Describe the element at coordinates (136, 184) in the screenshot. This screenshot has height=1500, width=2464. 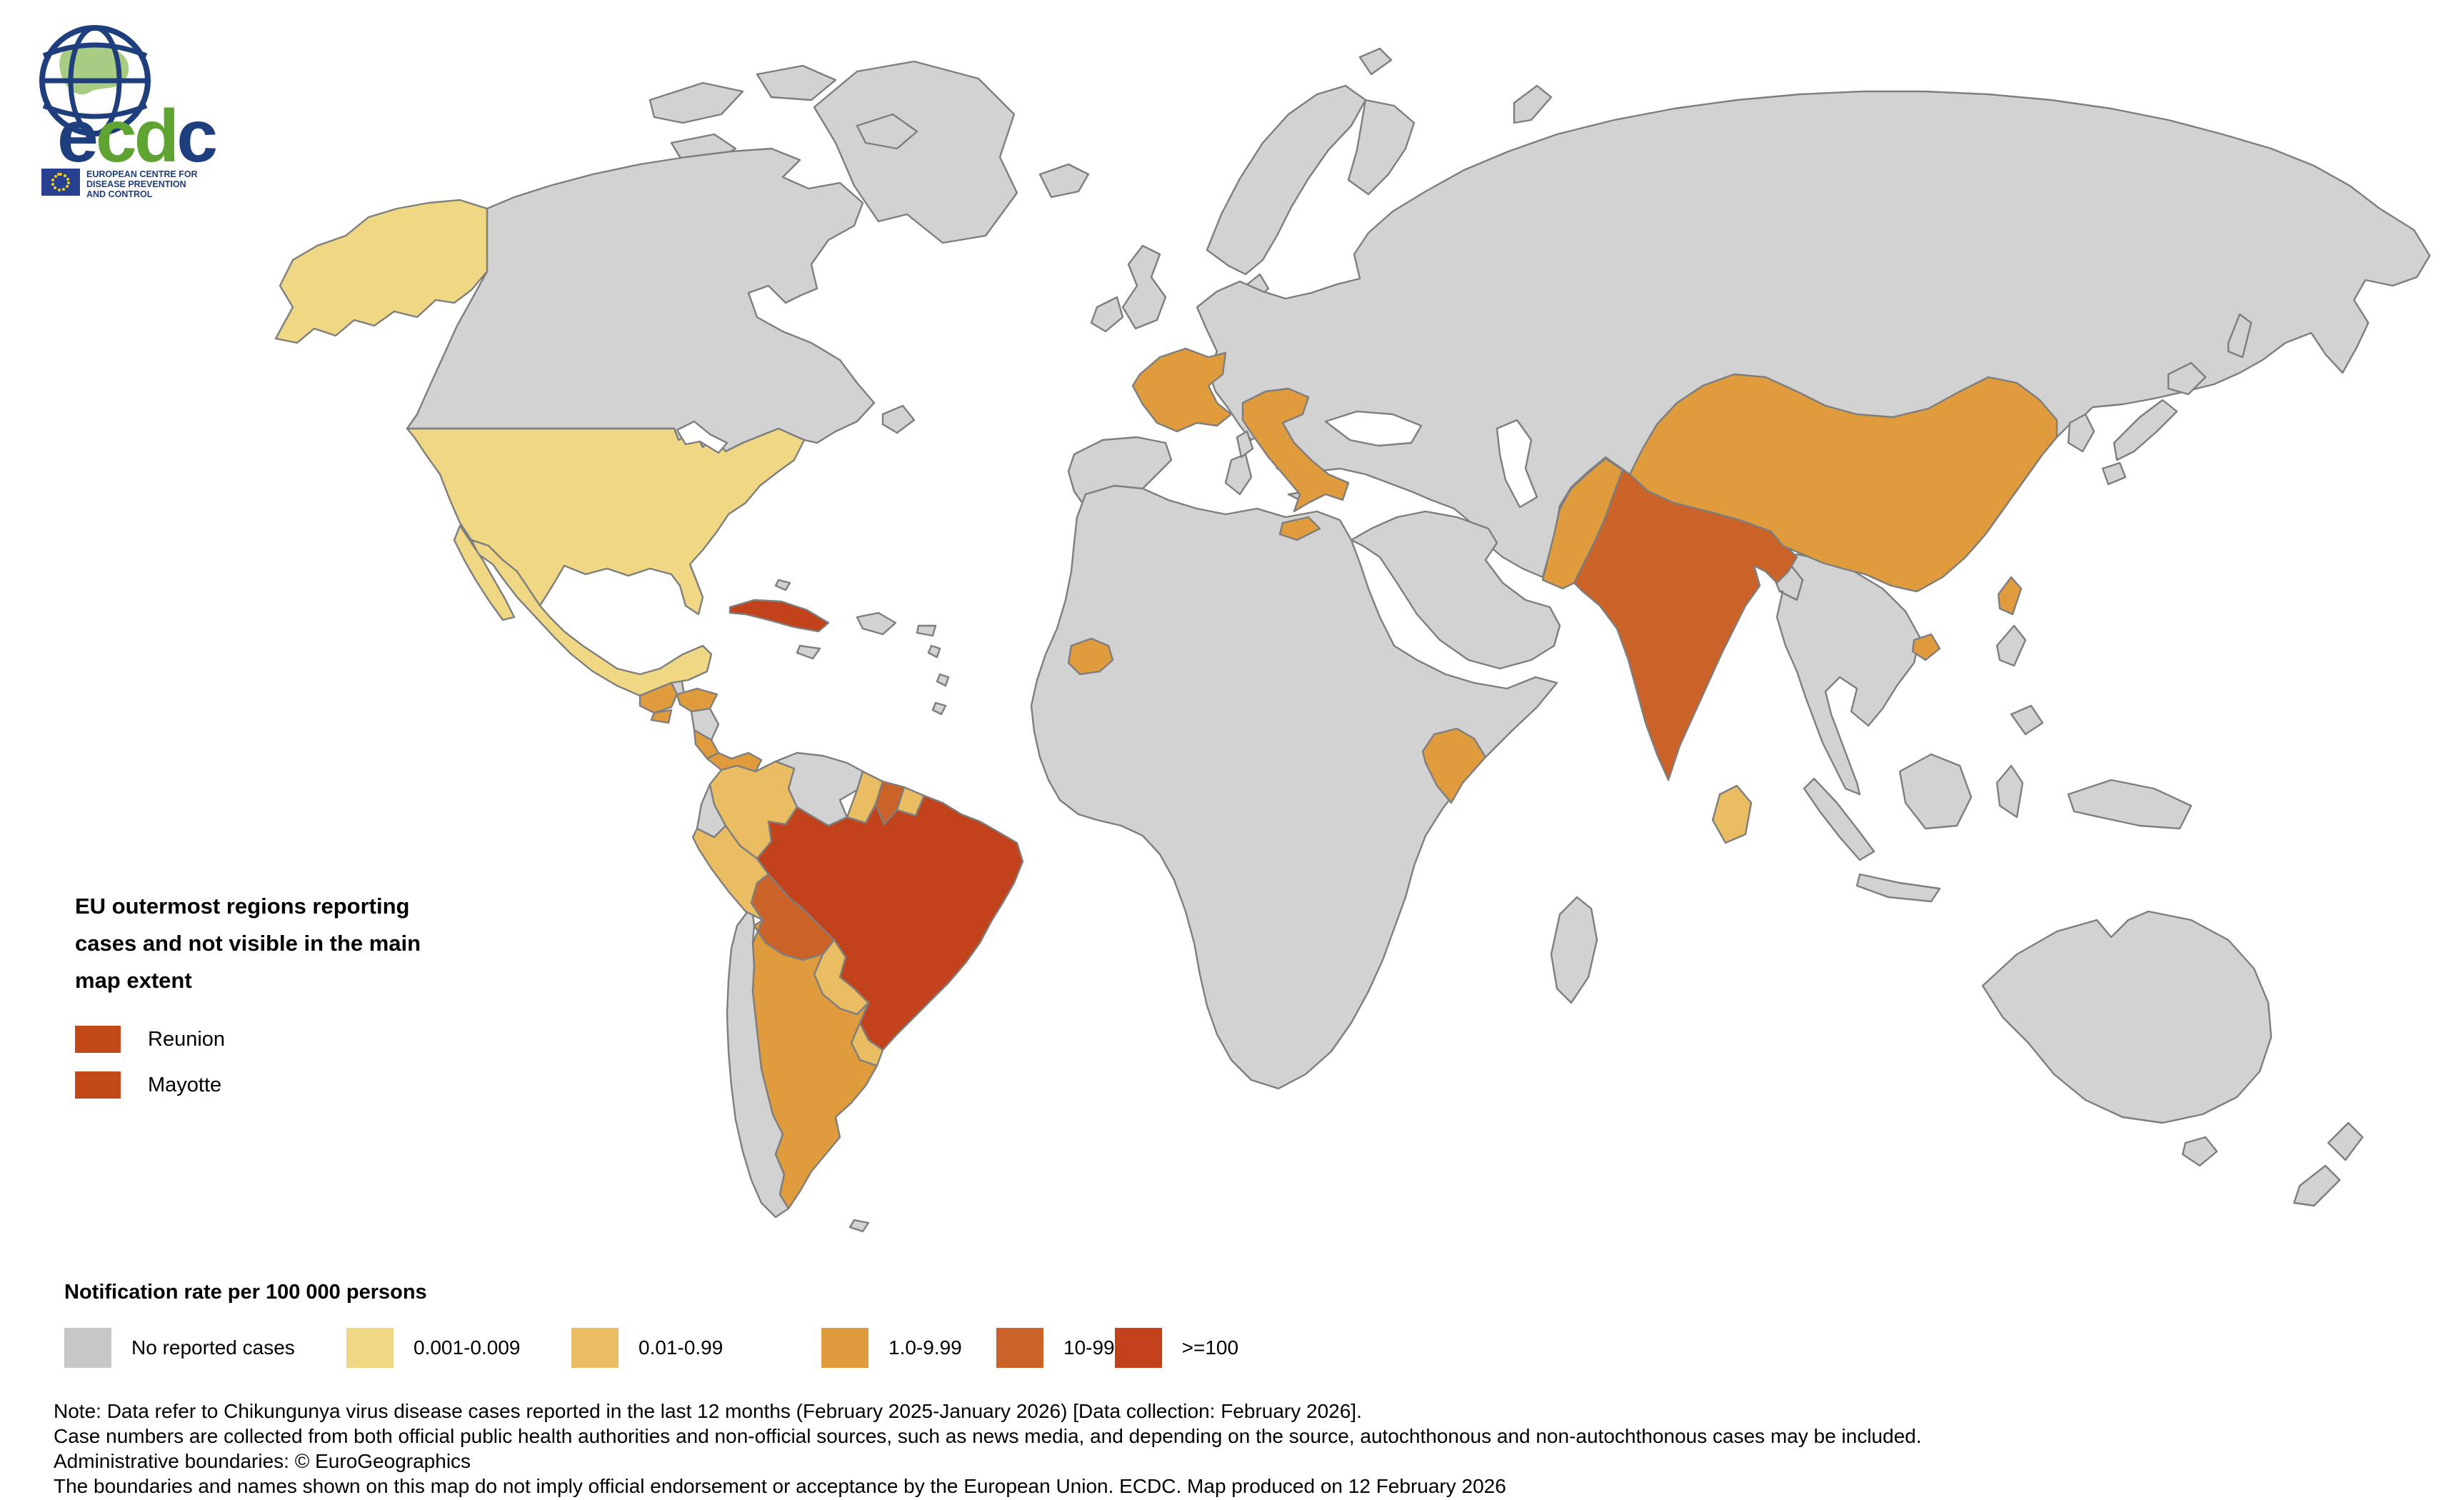
I see `logo-subtitle-line2: DISEASE PREVENTION` at that location.